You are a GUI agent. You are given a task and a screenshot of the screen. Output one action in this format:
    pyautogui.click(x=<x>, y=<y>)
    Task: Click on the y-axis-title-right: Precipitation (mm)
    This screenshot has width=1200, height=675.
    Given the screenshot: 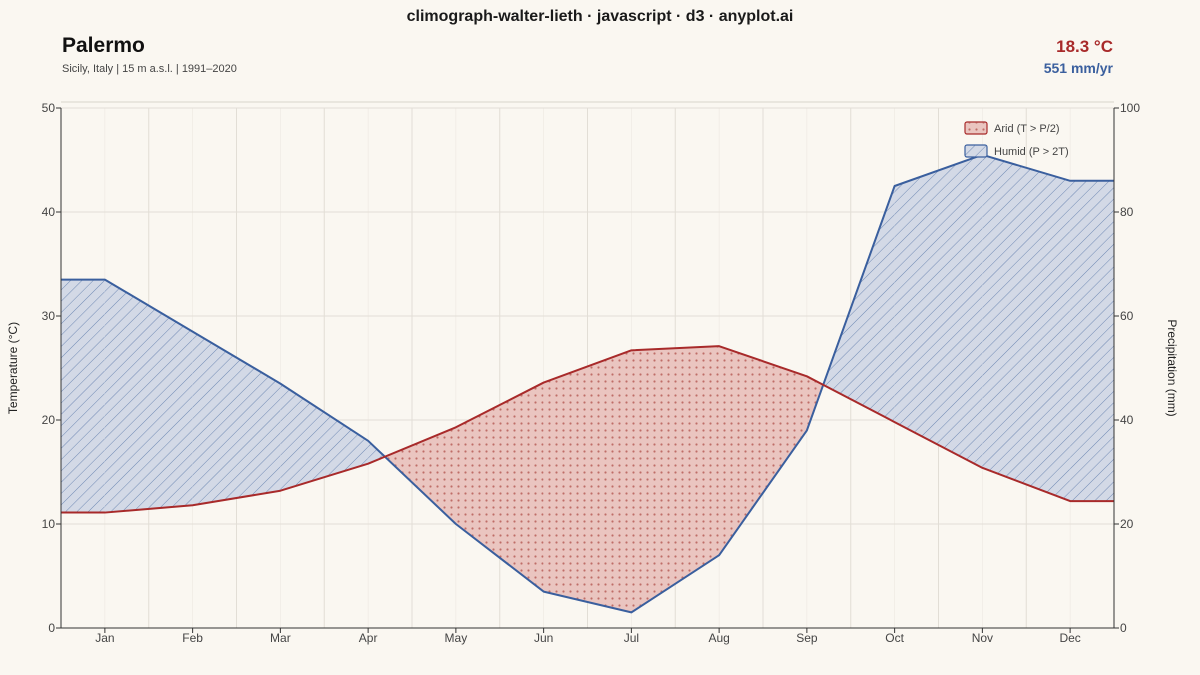 What is the action you would take?
    pyautogui.click(x=1172, y=367)
    